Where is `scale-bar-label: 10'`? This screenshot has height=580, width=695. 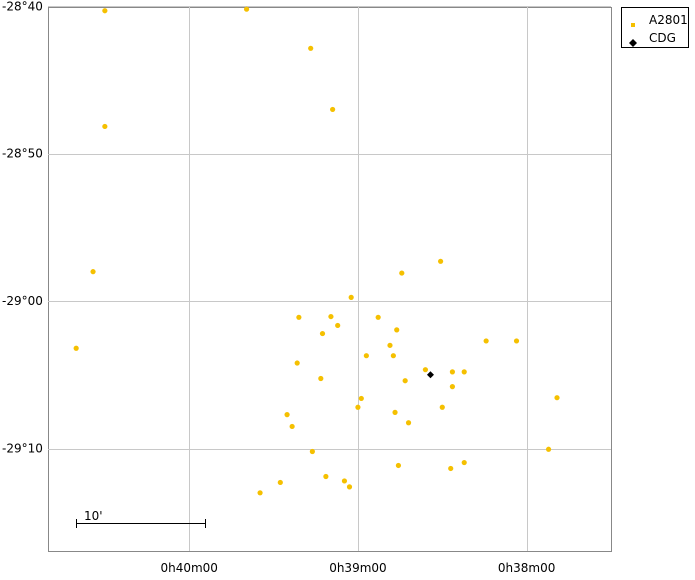 scale-bar-label: 10' is located at coordinates (93, 516).